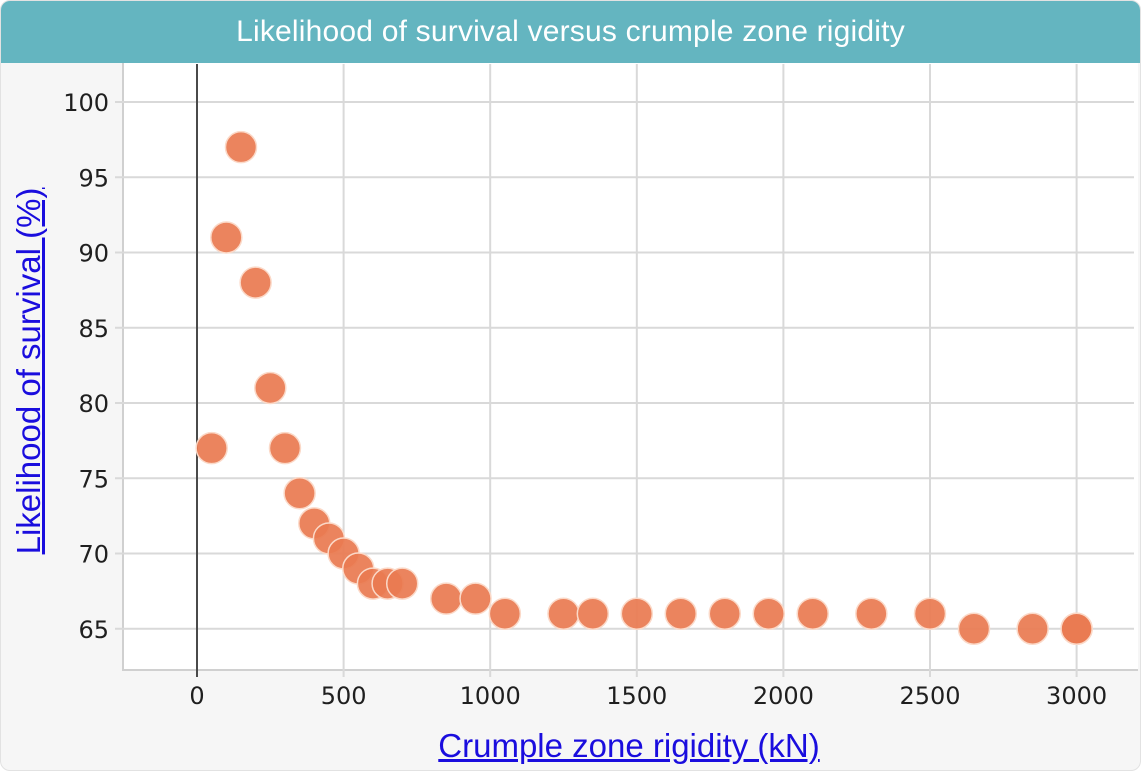 Image resolution: width=1141 pixels, height=771 pixels. Describe the element at coordinates (783, 696) in the screenshot. I see `x-tick-label: 2000` at that location.